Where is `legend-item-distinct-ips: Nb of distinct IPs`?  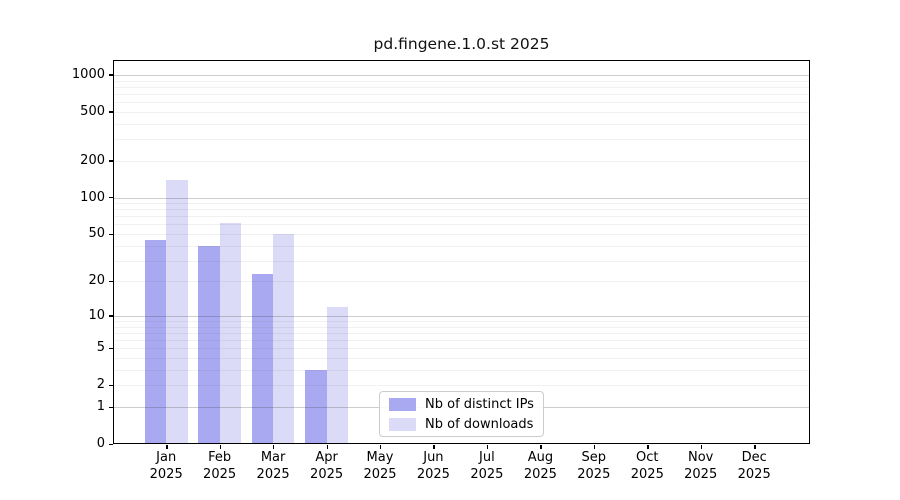
legend-item-distinct-ips: Nb of distinct IPs is located at coordinates (466, 404).